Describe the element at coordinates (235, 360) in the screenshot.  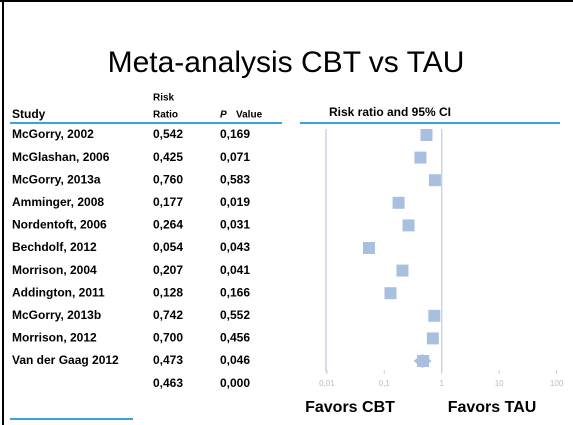
I see `p-value-label: 0,046` at that location.